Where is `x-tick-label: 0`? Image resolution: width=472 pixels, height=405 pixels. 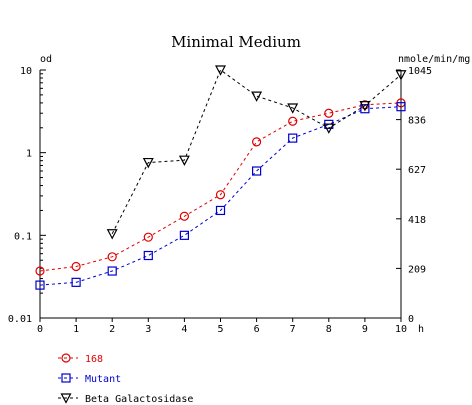 x-tick-label: 0 is located at coordinates (40, 329).